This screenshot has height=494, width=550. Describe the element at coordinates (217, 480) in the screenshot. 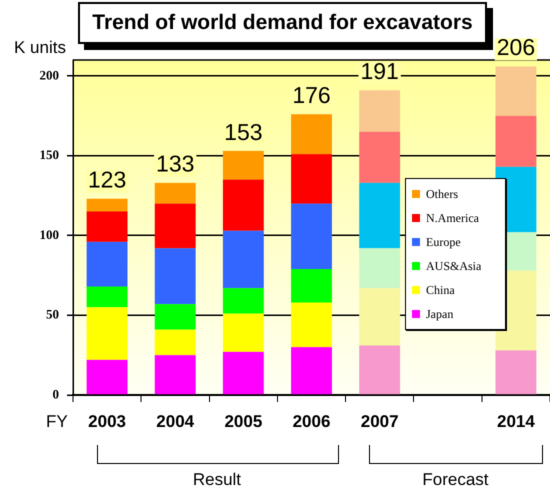

I see `text: Result` at that location.